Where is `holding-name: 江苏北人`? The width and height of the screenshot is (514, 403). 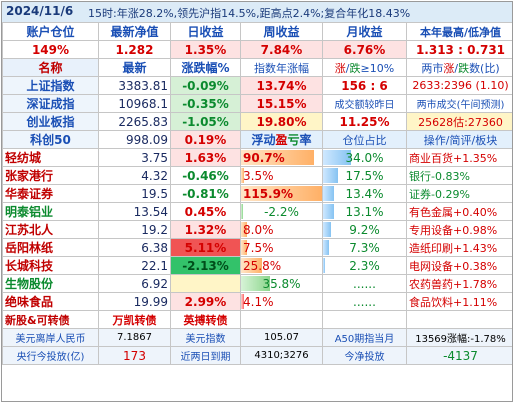
holding-name: 江苏北人 is located at coordinates (50, 229).